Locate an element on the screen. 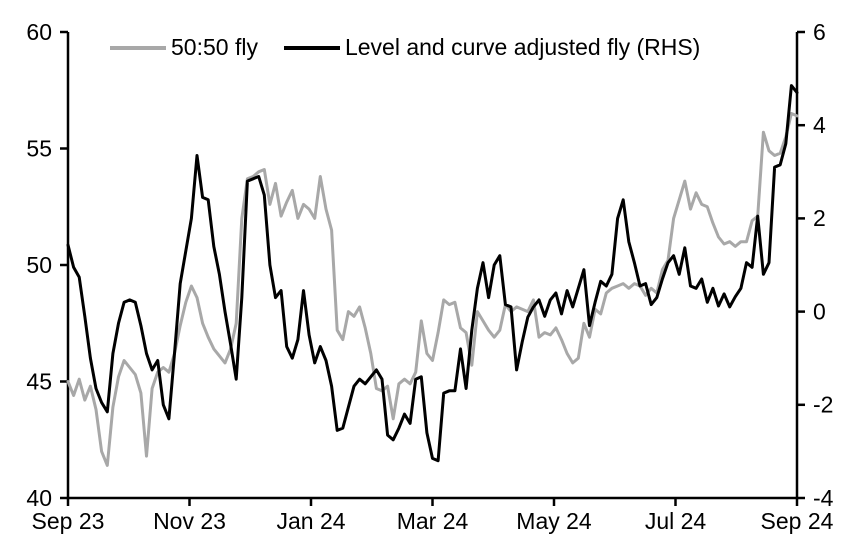  right-axis-tick-label: 4 is located at coordinates (819, 125).